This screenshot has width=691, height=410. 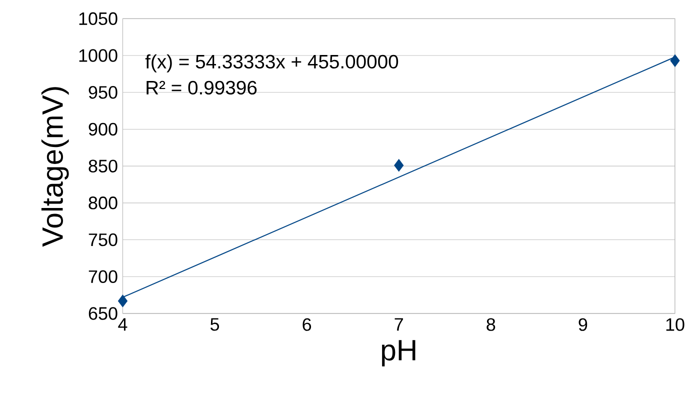 I want to click on y-tick-label: 1050, so click(x=98, y=18).